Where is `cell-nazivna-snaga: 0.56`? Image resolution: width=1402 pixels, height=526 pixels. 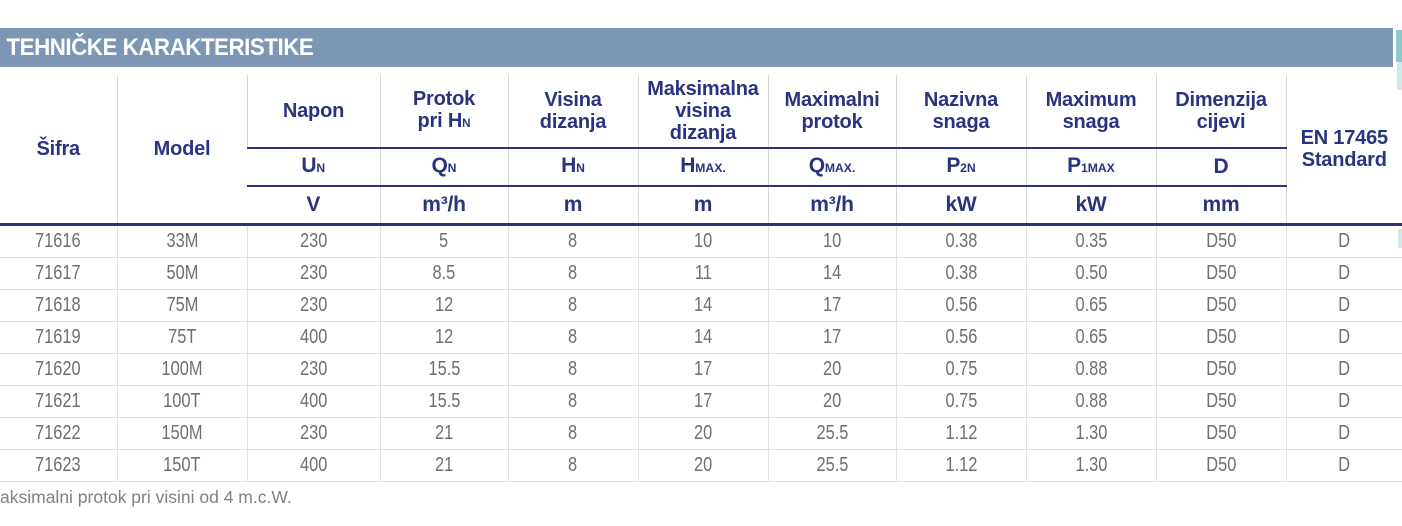
cell-nazivna-snaga: 0.56 is located at coordinates (960, 305).